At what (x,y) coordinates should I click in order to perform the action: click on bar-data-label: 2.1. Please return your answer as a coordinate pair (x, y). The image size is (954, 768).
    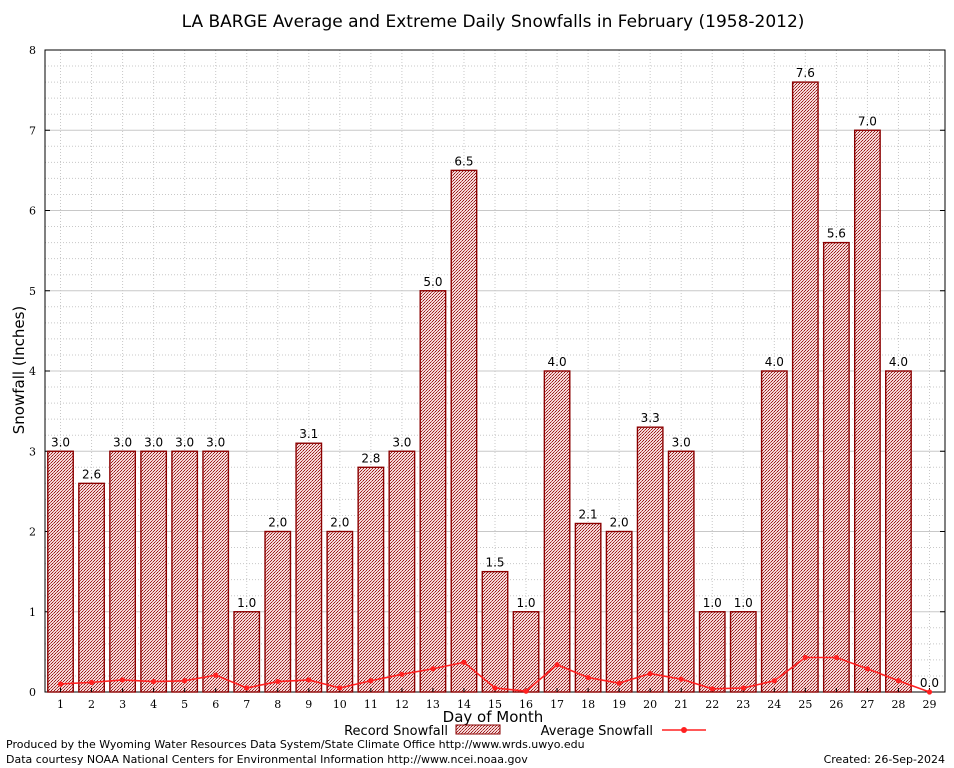
    Looking at the image, I should click on (588, 514).